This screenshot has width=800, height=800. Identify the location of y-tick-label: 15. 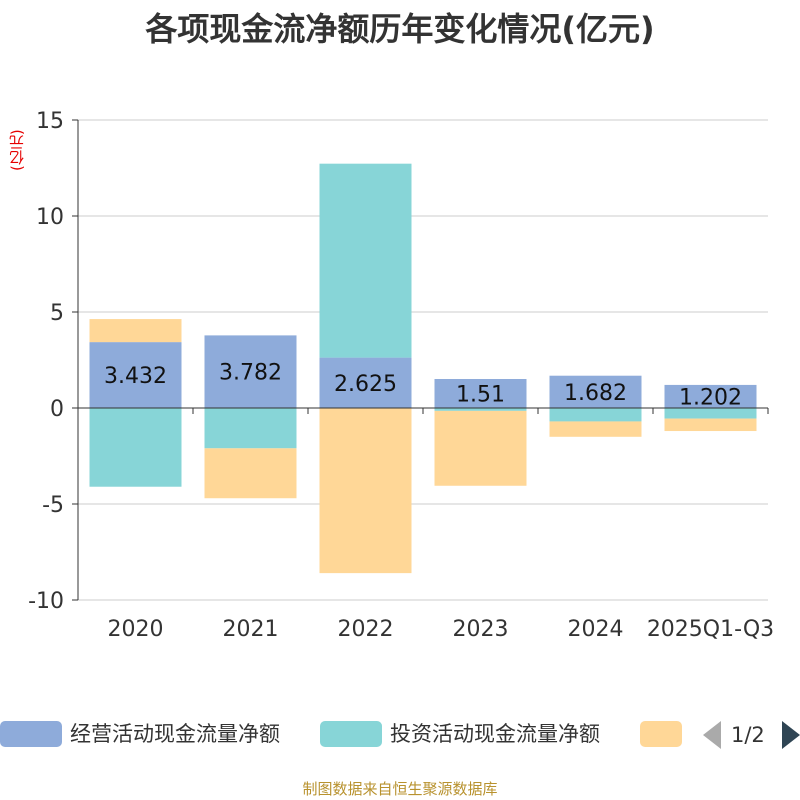
(50, 121).